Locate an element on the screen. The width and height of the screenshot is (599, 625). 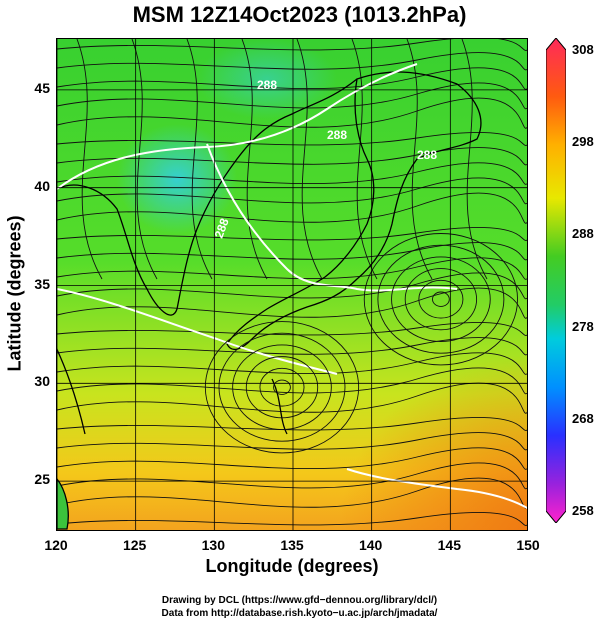
cold-region-north is located at coordinates (267, 79).